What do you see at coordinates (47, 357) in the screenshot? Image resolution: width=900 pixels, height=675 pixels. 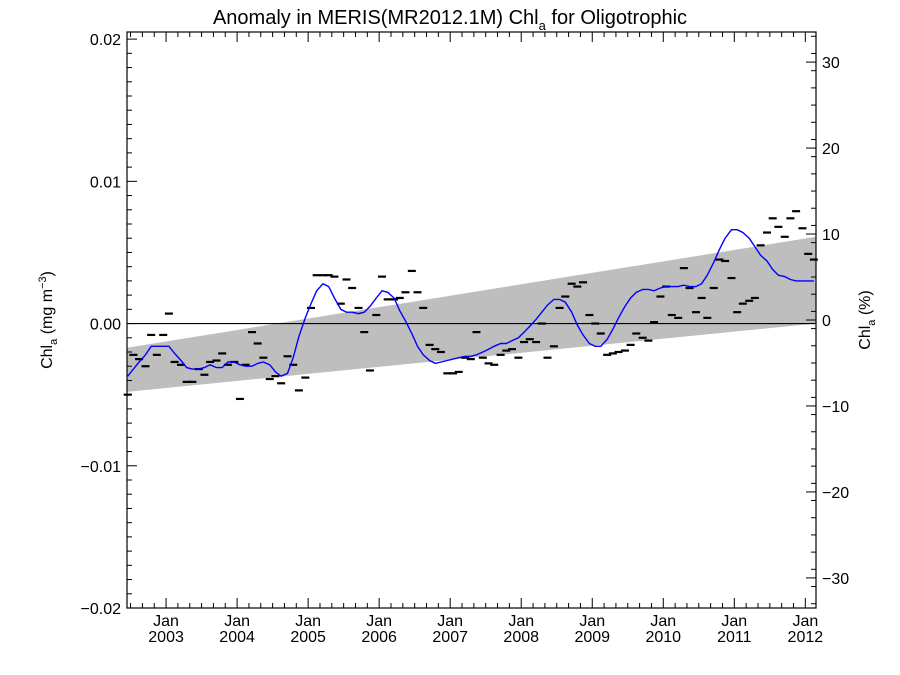 I see `left-axis-label-main: Chl` at bounding box center [47, 357].